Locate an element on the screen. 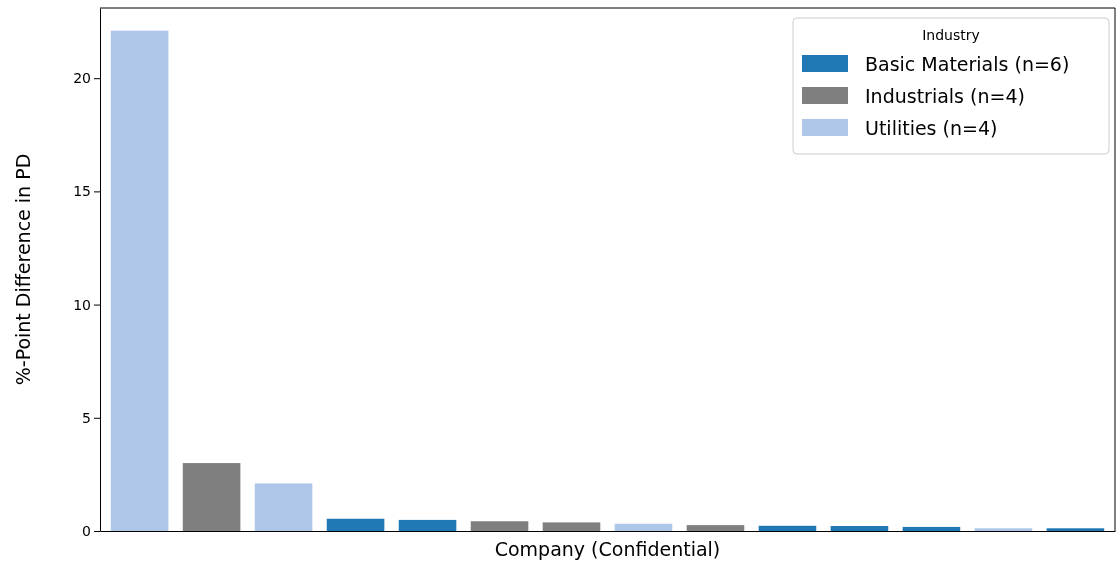  y-tick-label: 20 is located at coordinates (82, 78).